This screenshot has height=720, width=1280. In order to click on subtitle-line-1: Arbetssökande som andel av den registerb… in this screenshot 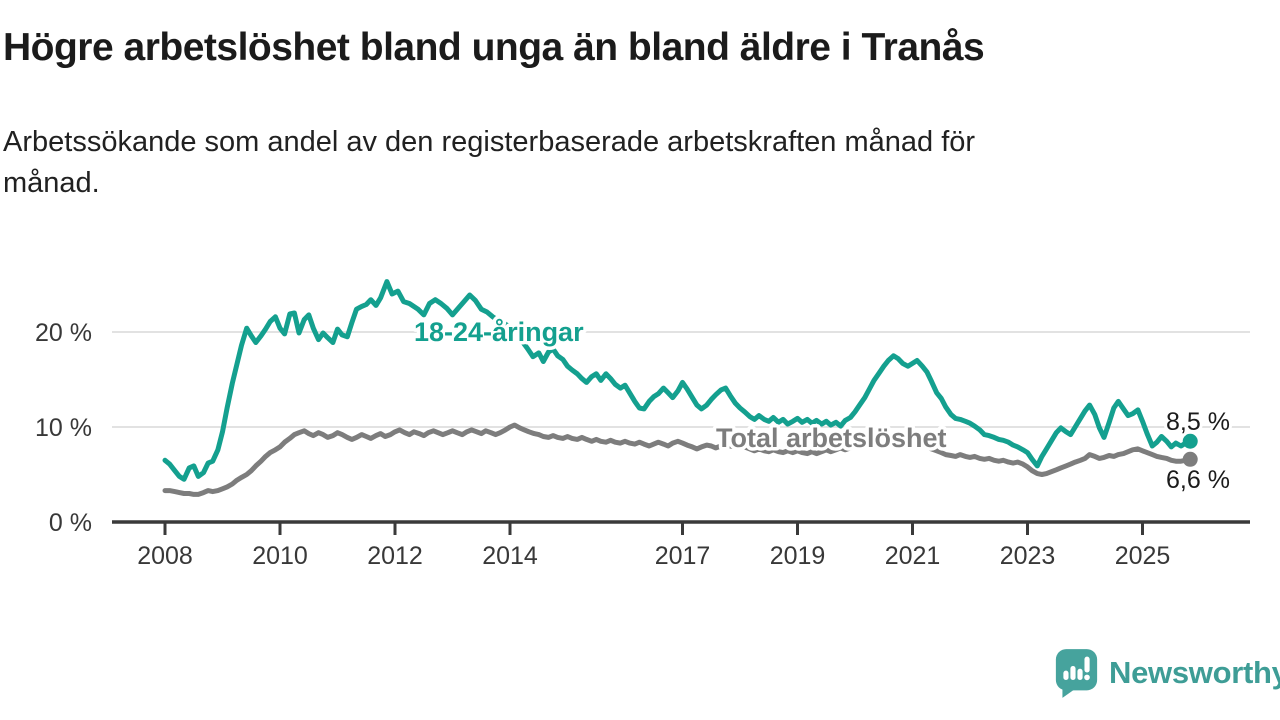, I will do `click(489, 142)`.